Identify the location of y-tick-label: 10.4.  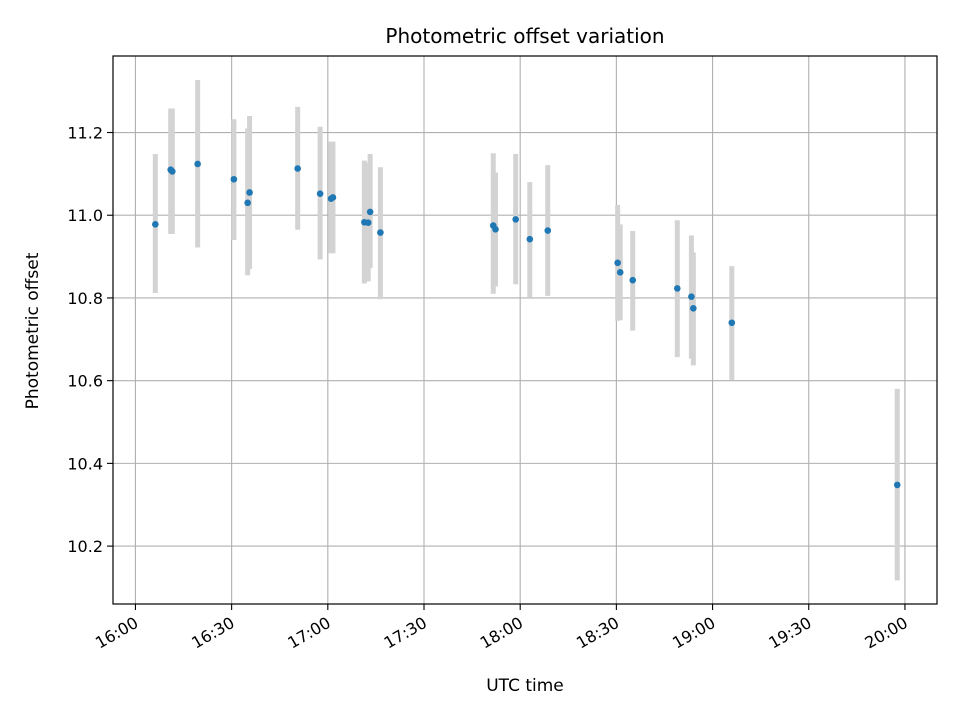
(85, 463).